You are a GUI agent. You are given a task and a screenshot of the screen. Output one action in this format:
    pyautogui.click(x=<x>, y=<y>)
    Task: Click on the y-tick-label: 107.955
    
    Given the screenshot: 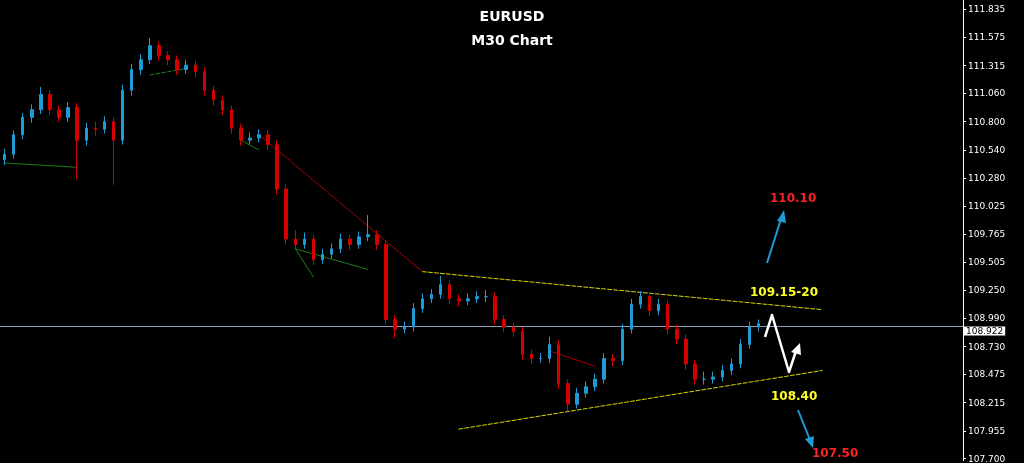 What is the action you would take?
    pyautogui.click(x=987, y=430)
    